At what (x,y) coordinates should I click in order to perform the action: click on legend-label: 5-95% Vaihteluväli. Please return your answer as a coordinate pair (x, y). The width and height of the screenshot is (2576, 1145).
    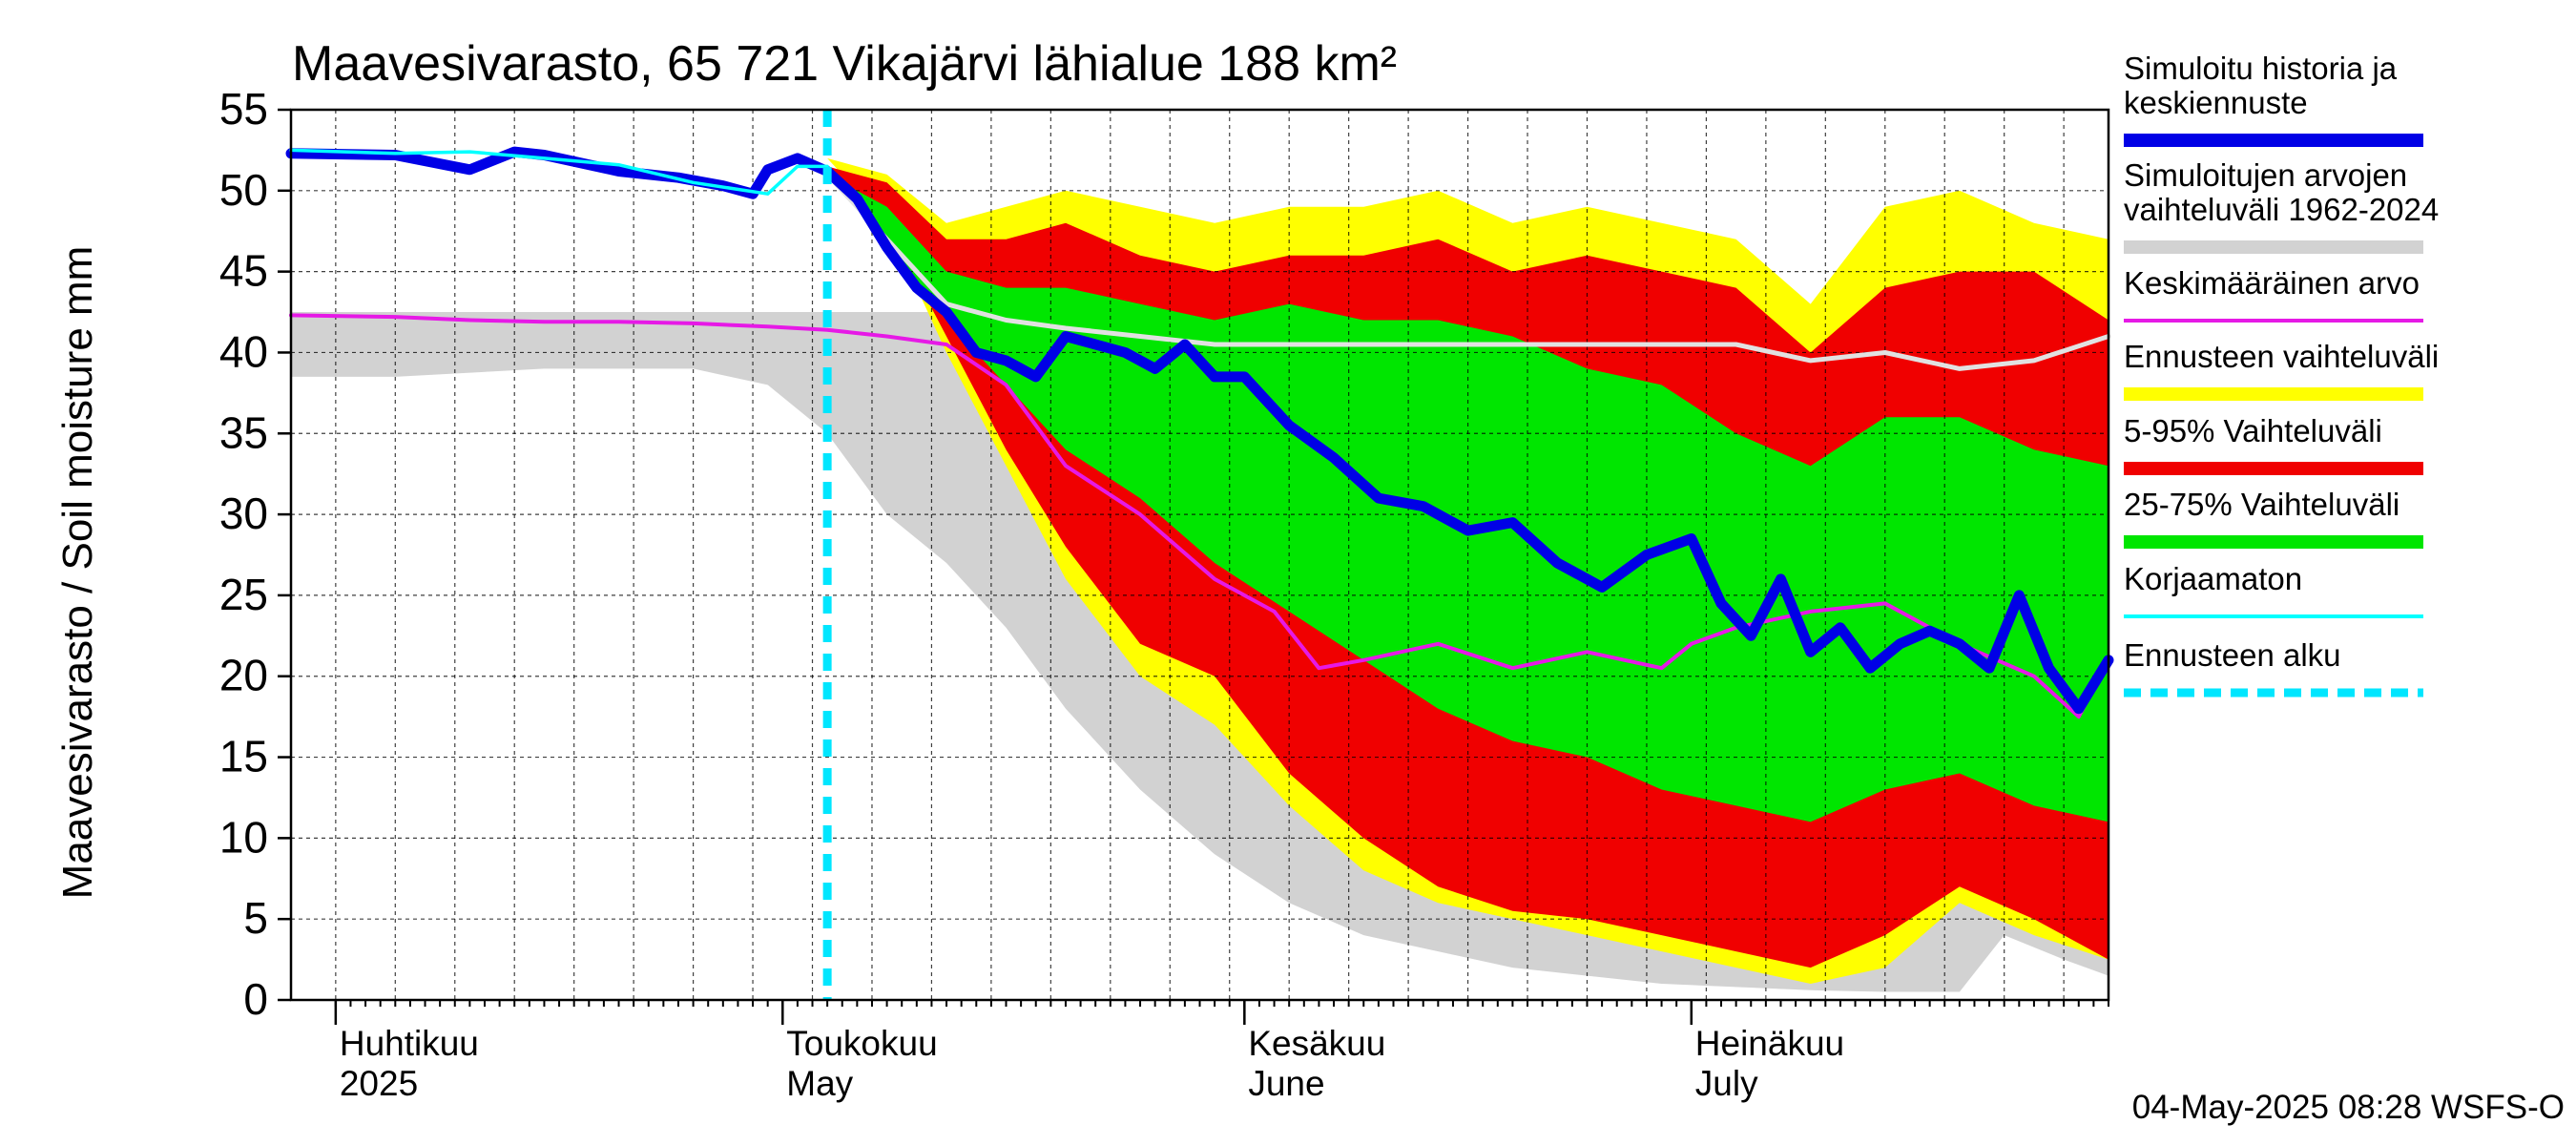
    Looking at the image, I should click on (2253, 431).